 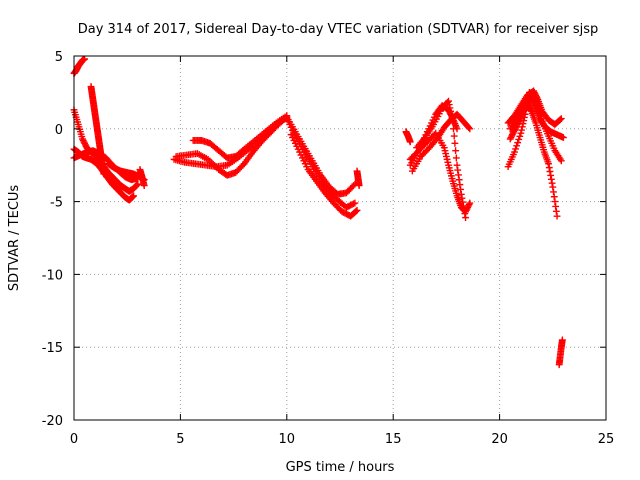 I want to click on y-tick-labels: 5 0 -5 -10 -15 -20, so click(x=52, y=239).